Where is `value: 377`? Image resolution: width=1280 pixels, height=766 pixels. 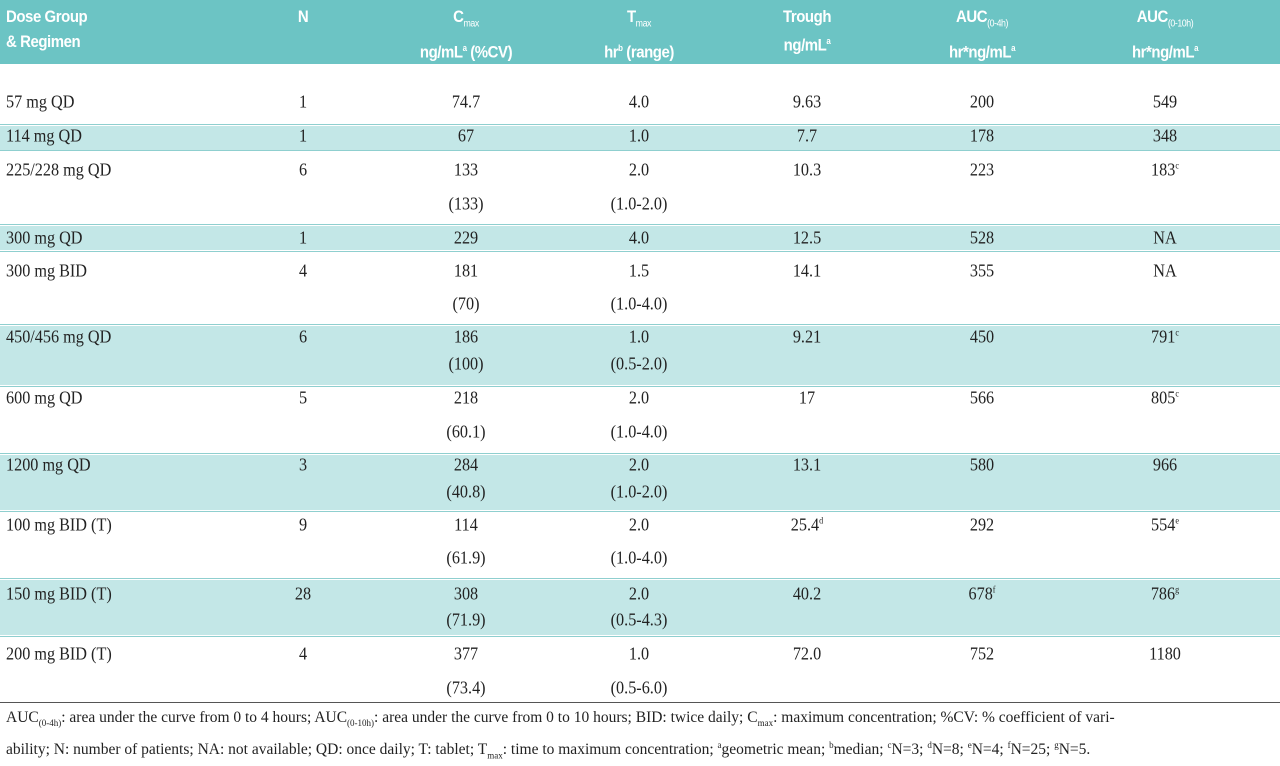 value: 377 is located at coordinates (466, 653).